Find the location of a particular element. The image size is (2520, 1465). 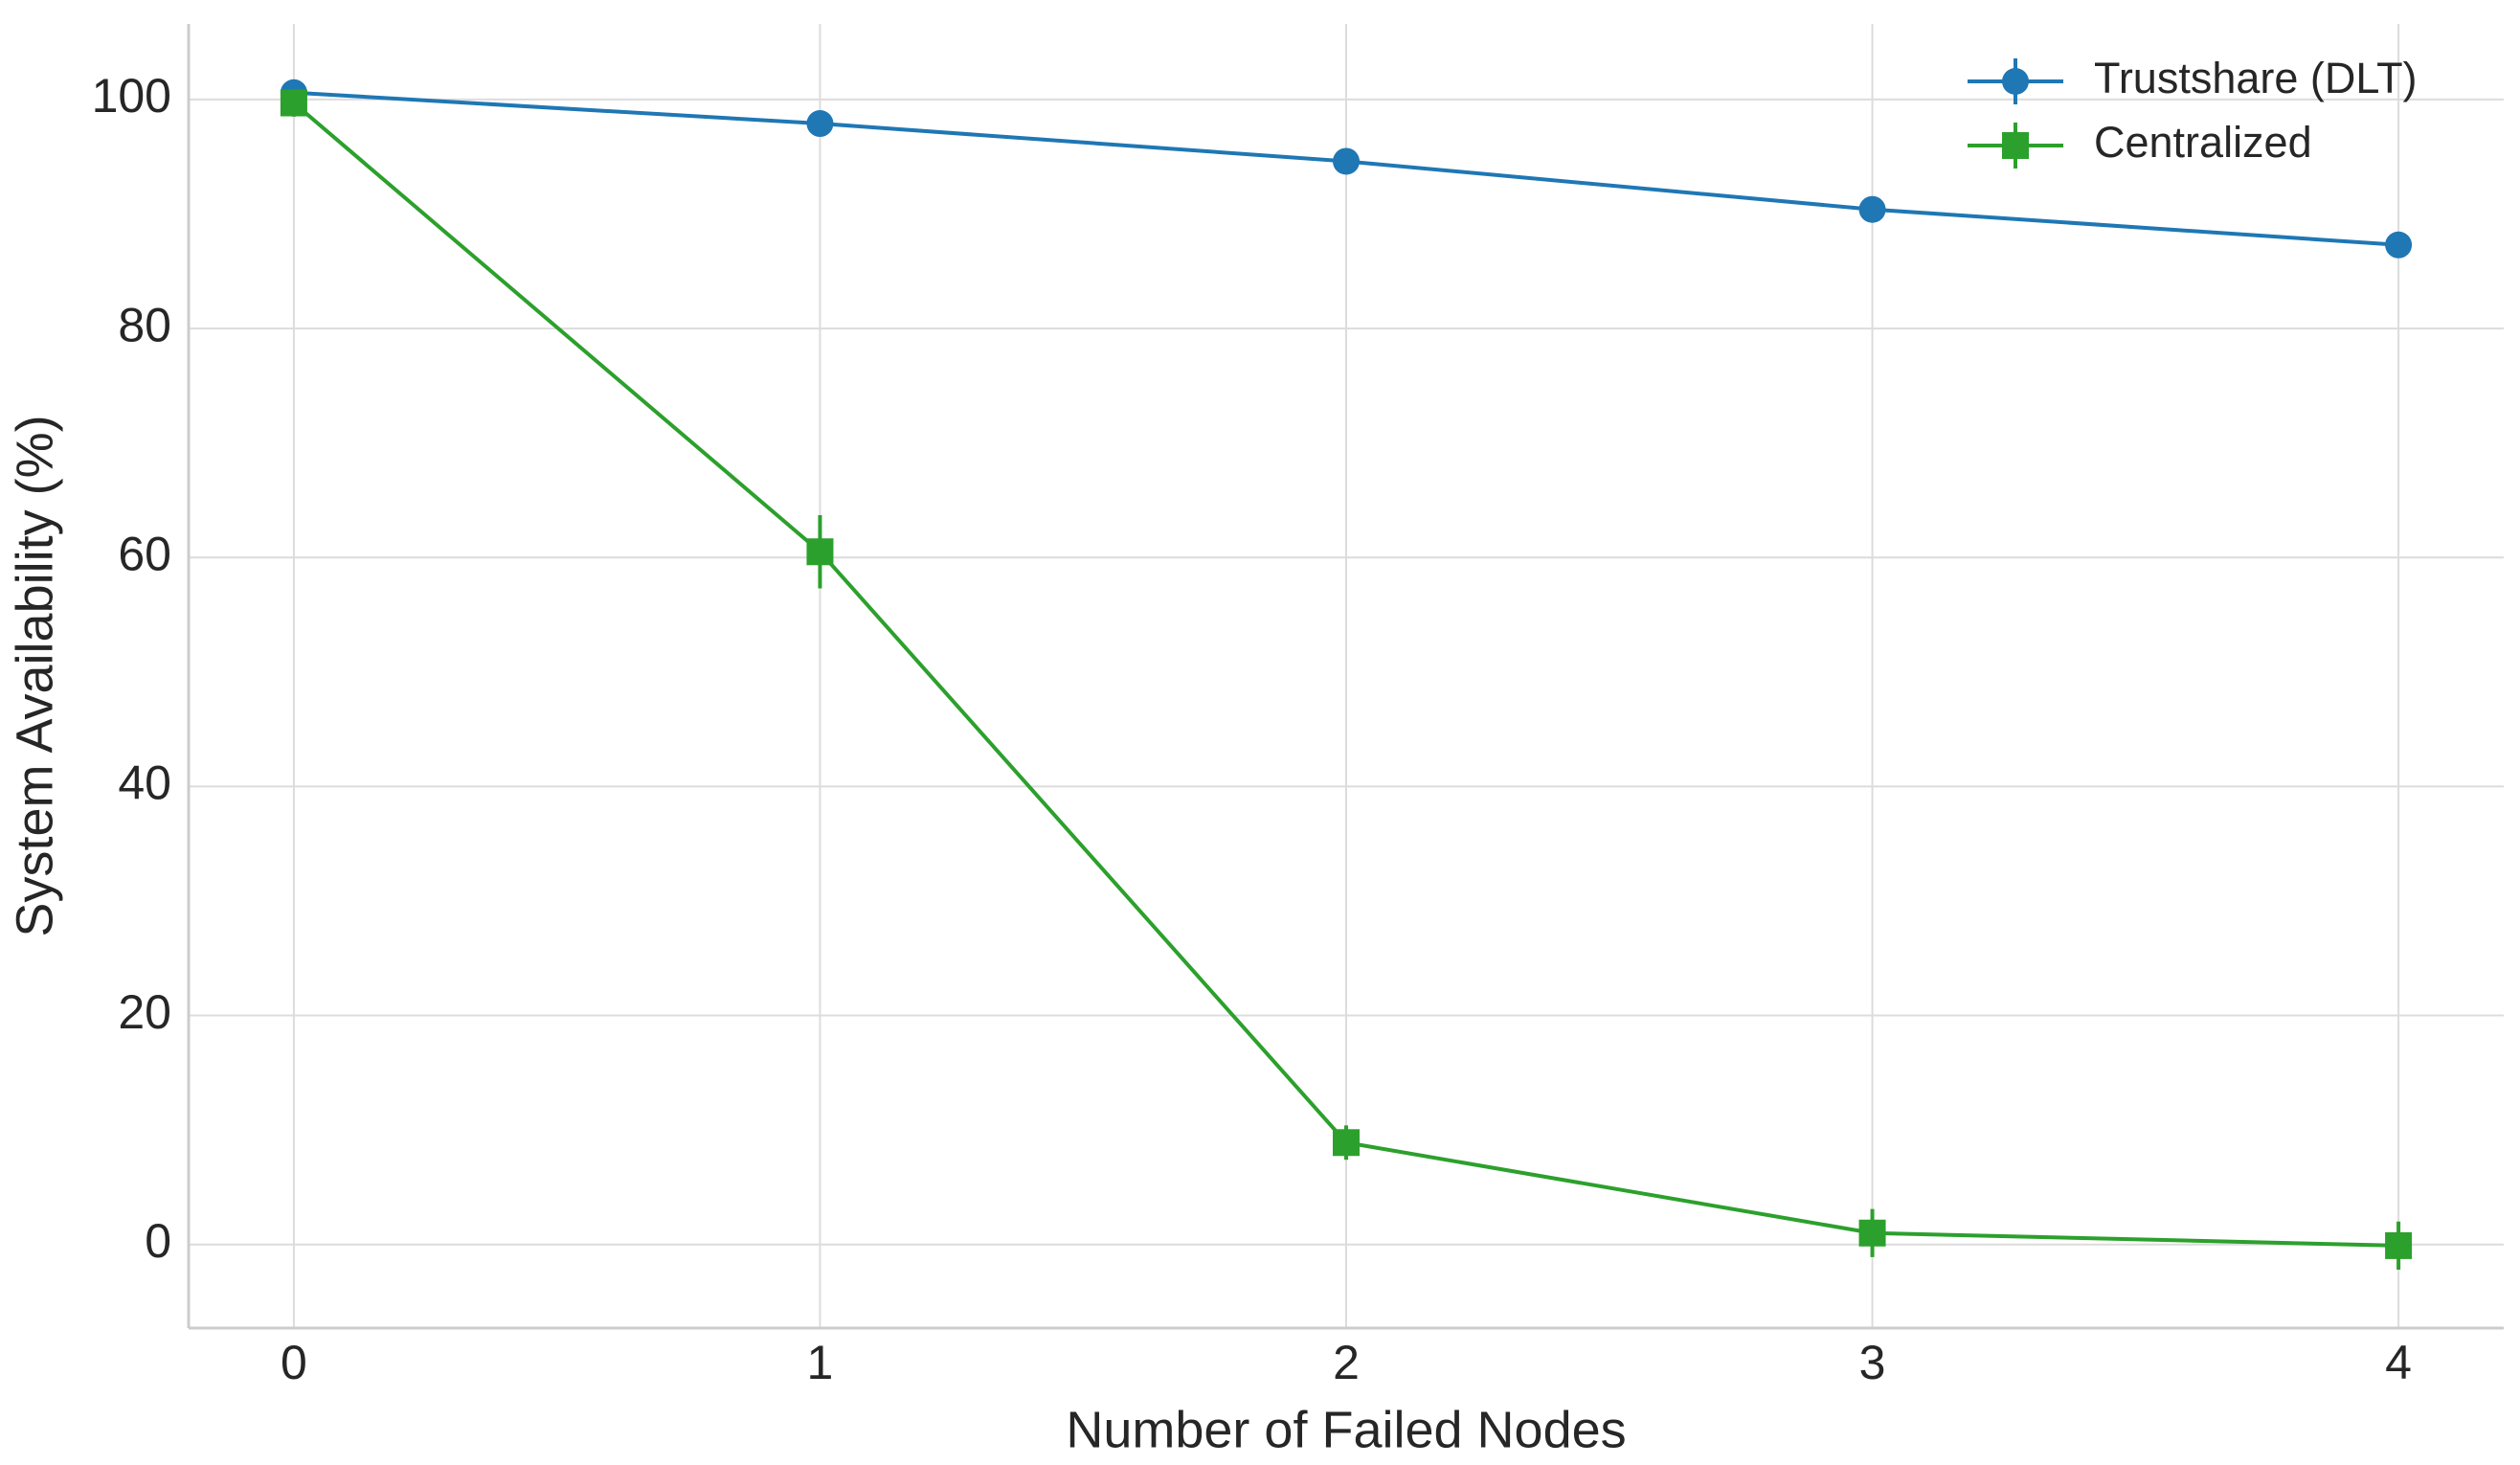

y-tick-label: 100 is located at coordinates (132, 96).